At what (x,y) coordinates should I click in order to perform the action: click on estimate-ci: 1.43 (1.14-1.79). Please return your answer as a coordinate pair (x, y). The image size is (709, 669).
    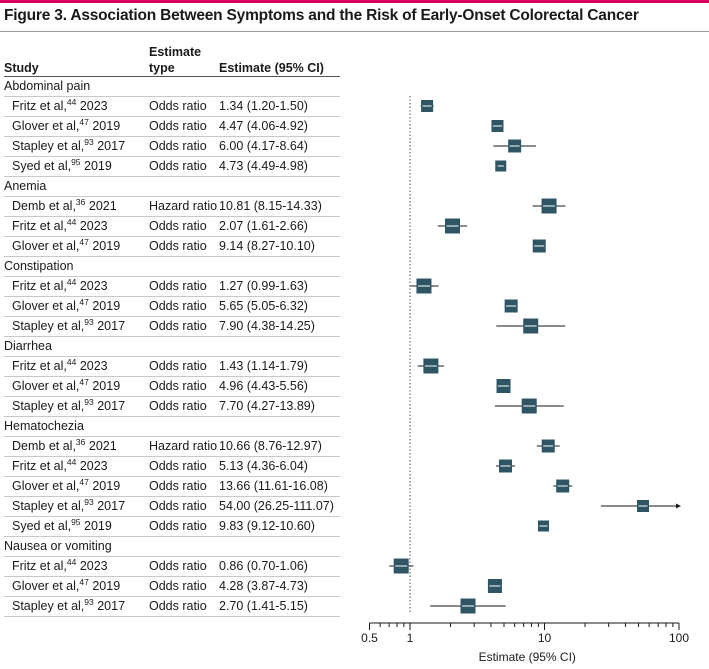
    Looking at the image, I should click on (263, 366).